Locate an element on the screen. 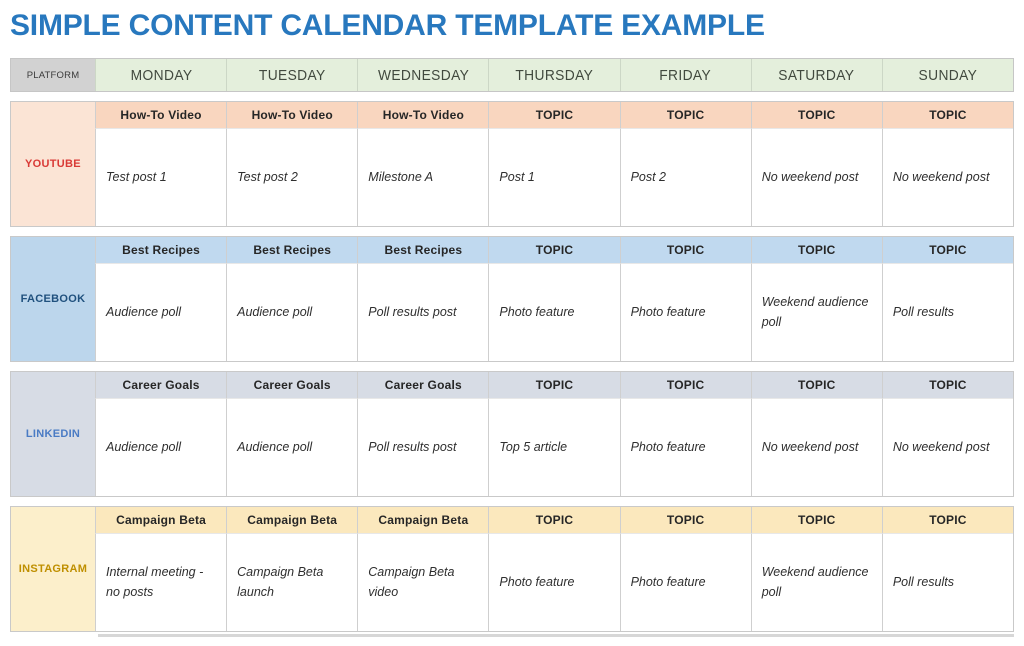 Image resolution: width=1024 pixels, height=646 pixels. platform-label-instagram: INSTAGRAM is located at coordinates (53, 569).